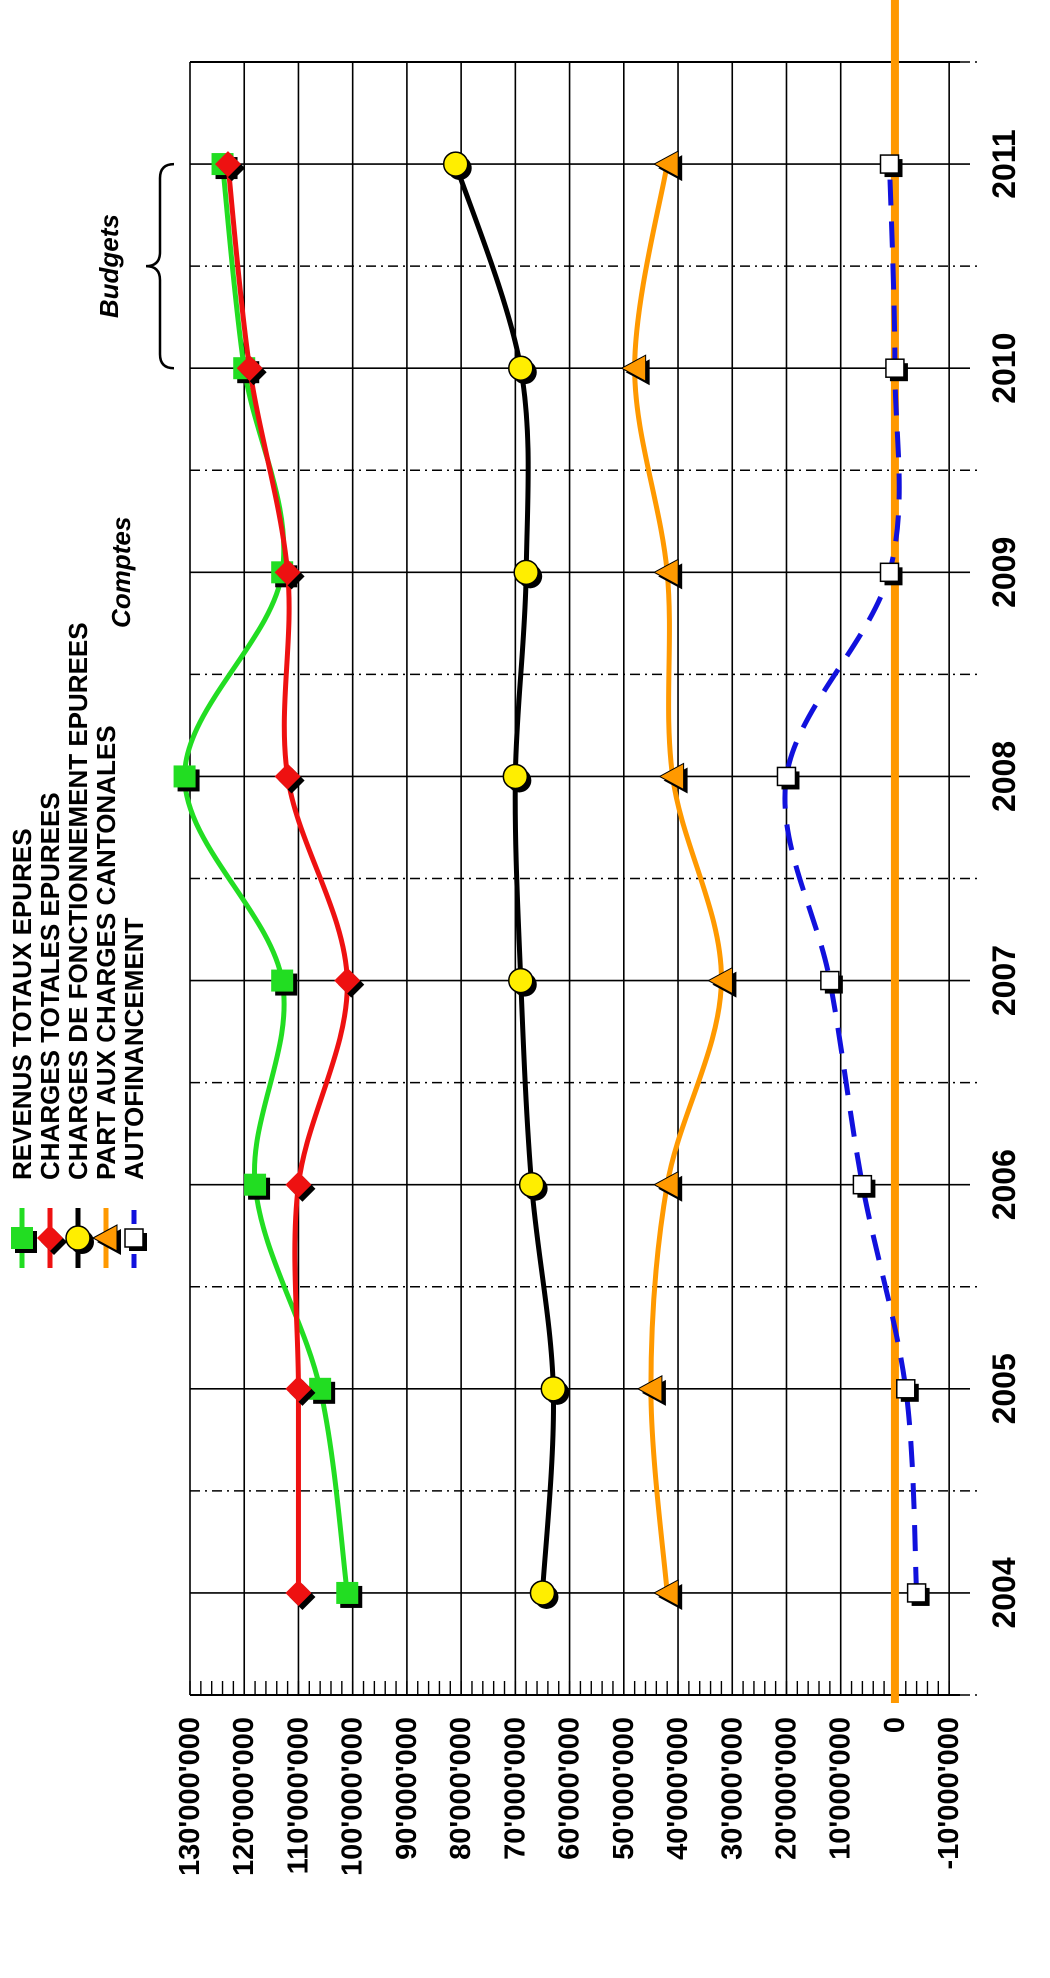 The width and height of the screenshot is (1050, 1978). I want to click on series-revenus-totaux-epures, so click(268, 880).